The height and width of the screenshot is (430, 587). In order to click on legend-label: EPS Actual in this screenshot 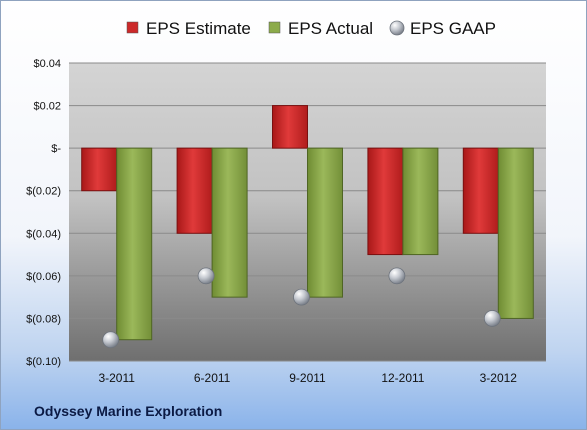, I will do `click(330, 28)`.